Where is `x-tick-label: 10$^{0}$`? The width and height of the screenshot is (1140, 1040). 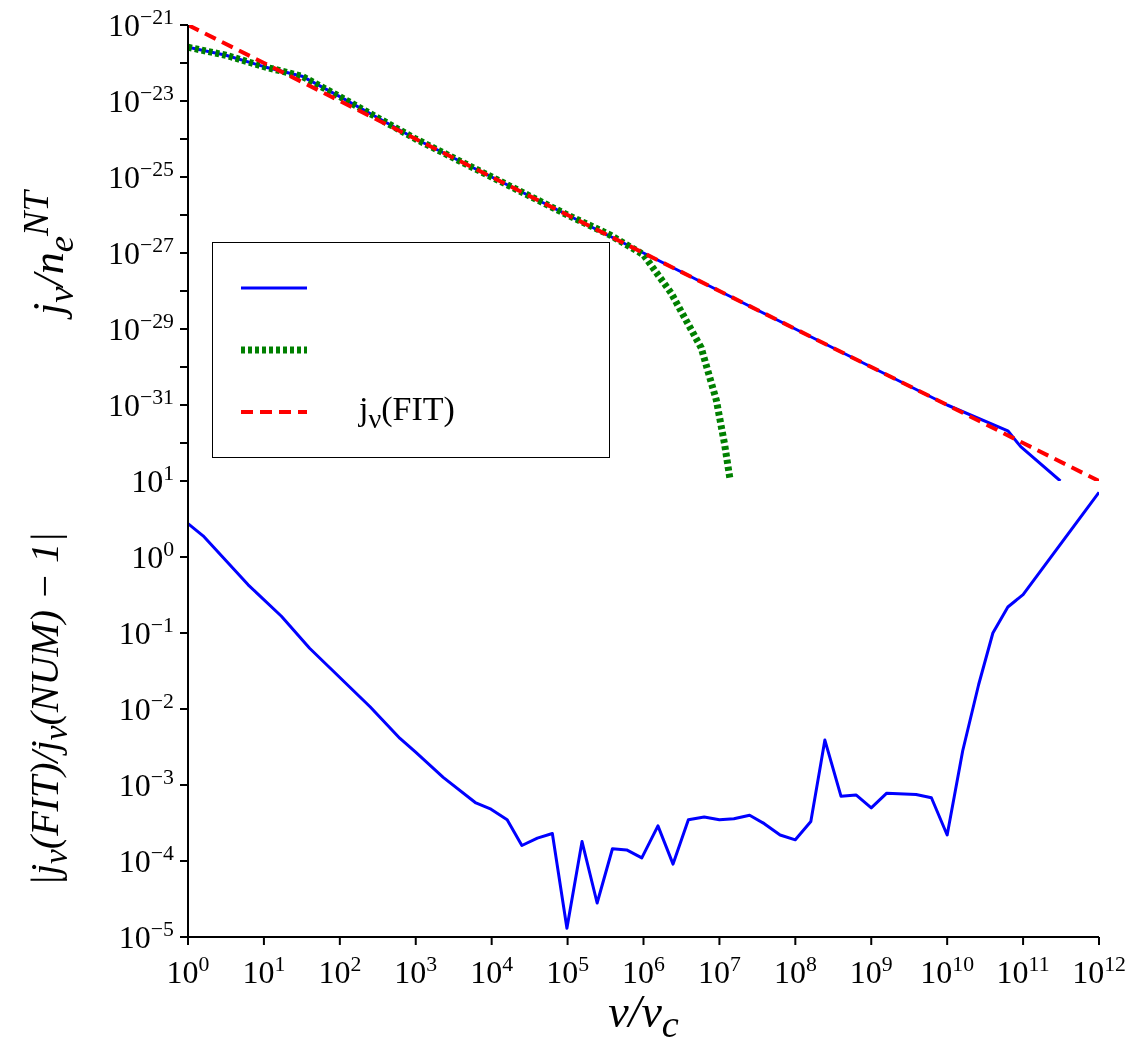
x-tick-label: 10$^{0}$ is located at coordinates (188, 971).